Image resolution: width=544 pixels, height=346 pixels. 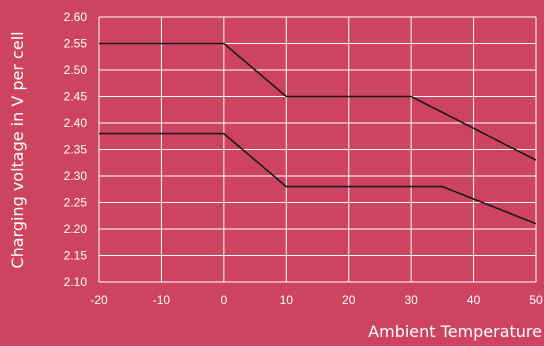 What do you see at coordinates (76, 282) in the screenshot?
I see `y-tick-label: 2.10` at bounding box center [76, 282].